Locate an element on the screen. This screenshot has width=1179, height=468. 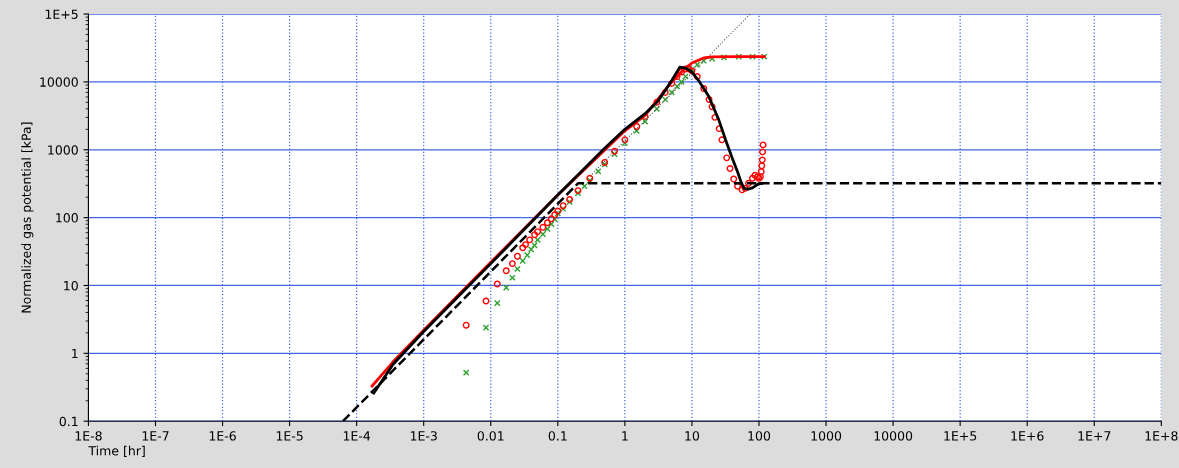
x-tick-label: 1E-6 is located at coordinates (222, 436).